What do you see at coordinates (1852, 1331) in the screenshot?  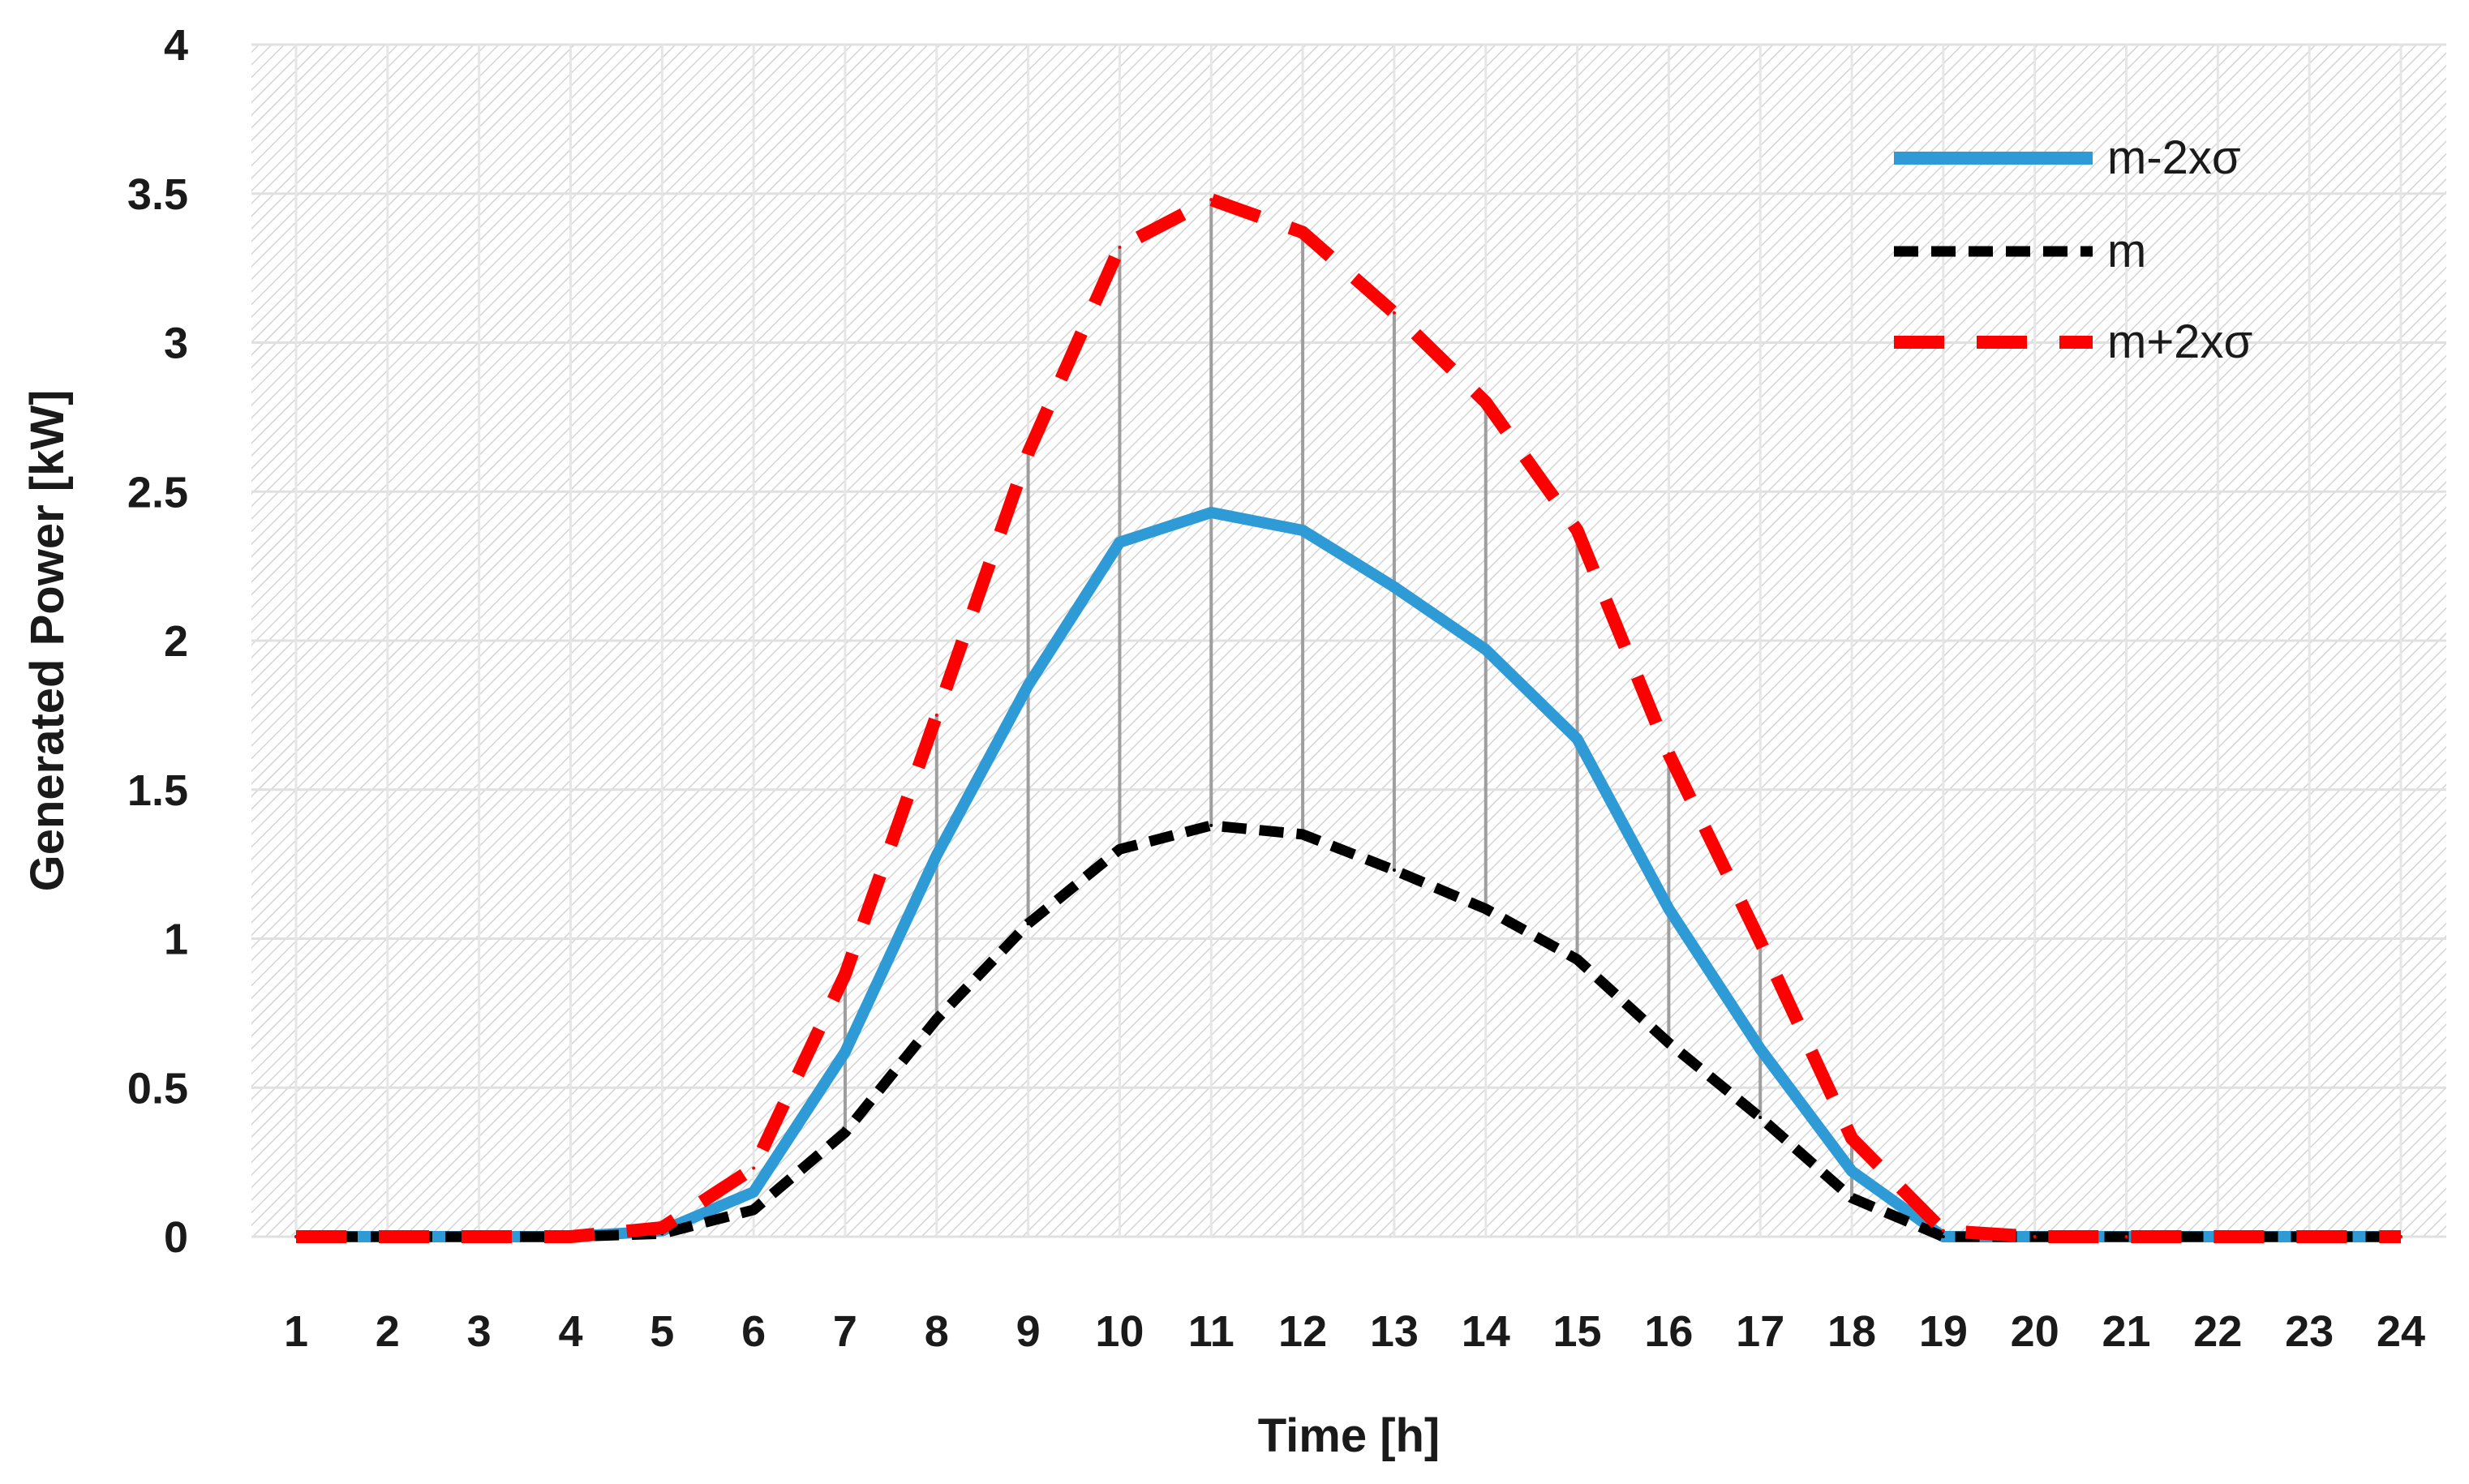 I see `x-tick-label: 18` at bounding box center [1852, 1331].